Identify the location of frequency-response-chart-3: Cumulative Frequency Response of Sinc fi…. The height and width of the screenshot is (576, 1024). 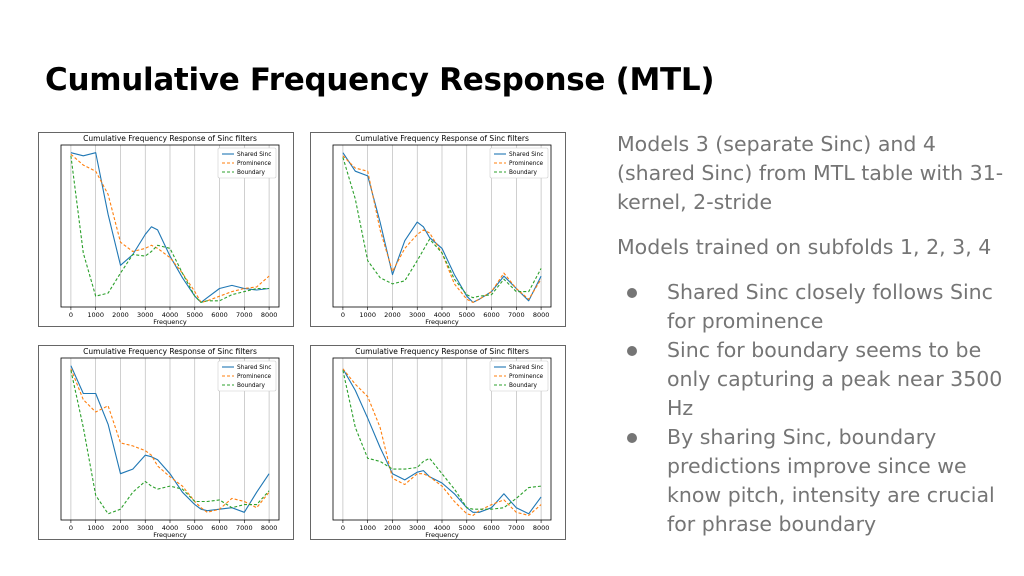
(170, 443).